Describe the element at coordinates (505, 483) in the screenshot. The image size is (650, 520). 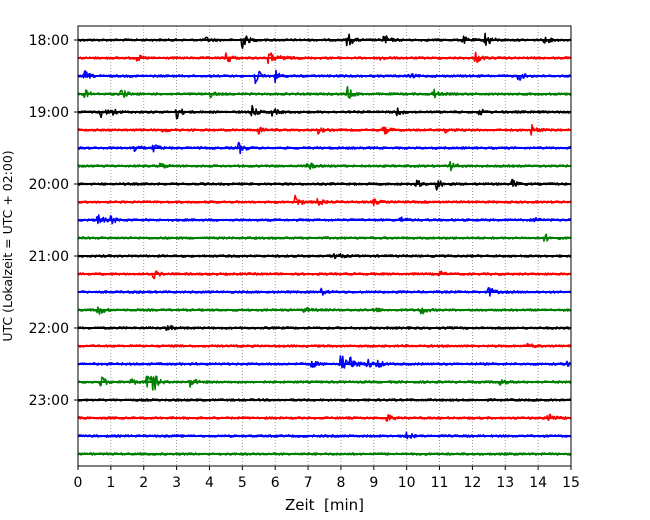
I see `x-tick-label-13: 13` at that location.